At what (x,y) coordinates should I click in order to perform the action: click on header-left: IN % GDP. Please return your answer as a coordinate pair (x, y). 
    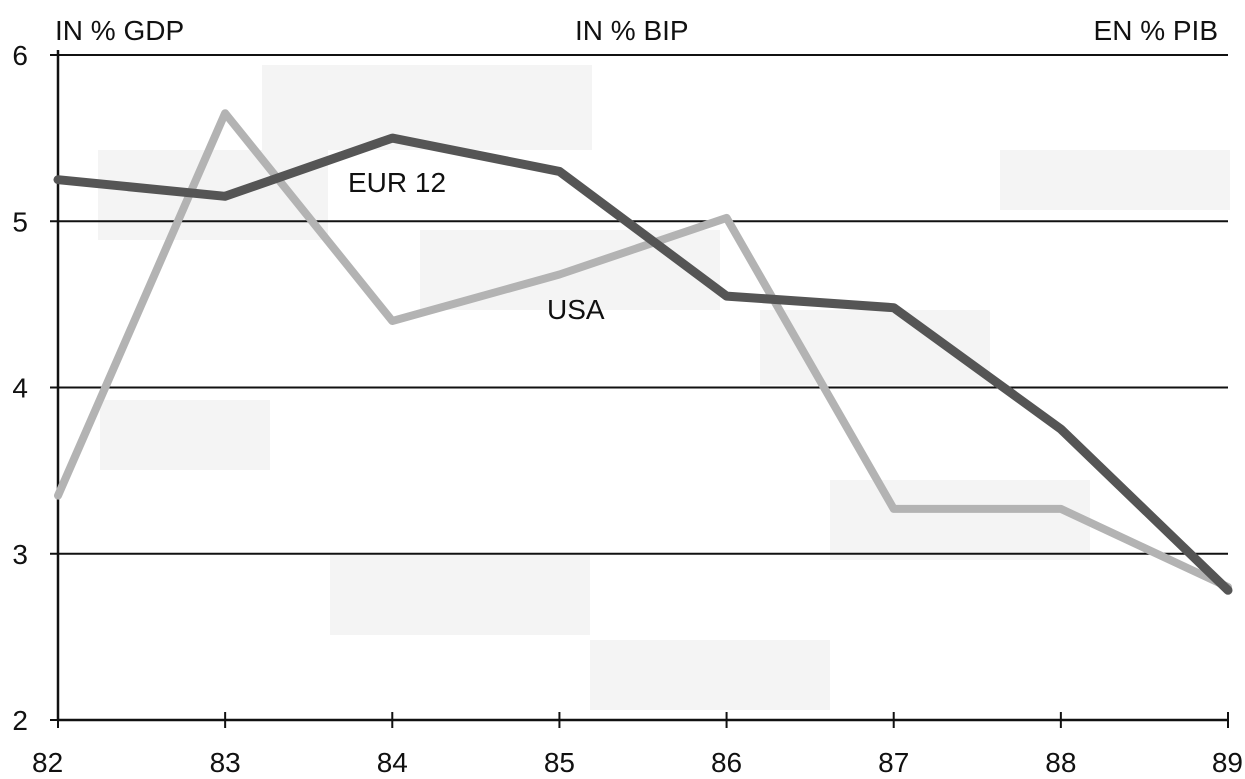
    Looking at the image, I should click on (119, 30).